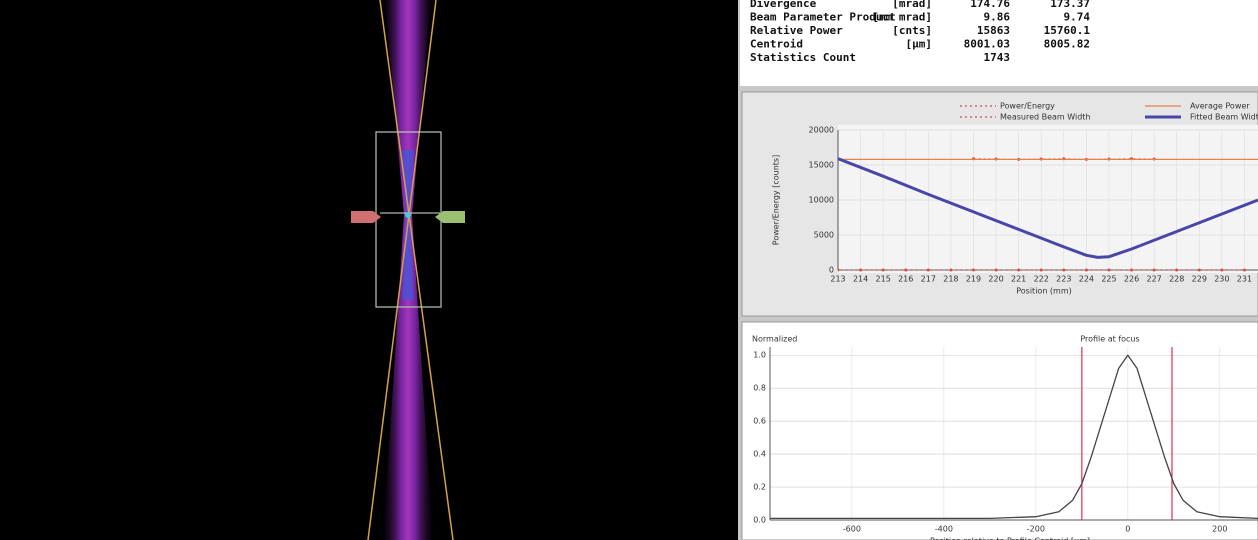  What do you see at coordinates (993, 30) in the screenshot?
I see `stat-value: 15863` at bounding box center [993, 30].